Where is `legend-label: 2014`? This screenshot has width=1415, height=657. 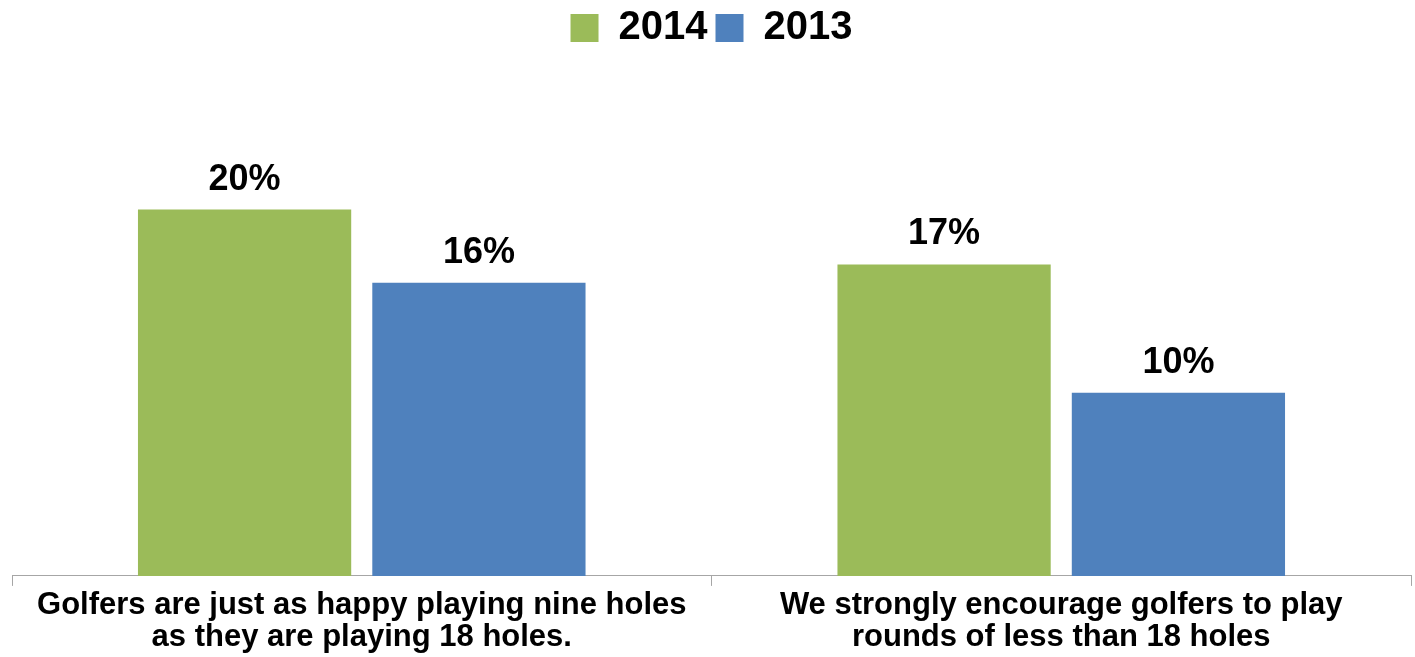 legend-label: 2014 is located at coordinates (663, 25).